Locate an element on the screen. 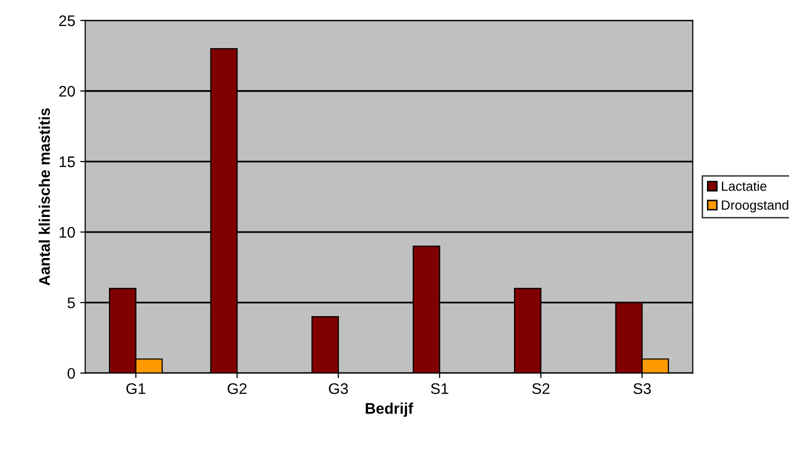  y-tick-label: 20 is located at coordinates (67, 91).